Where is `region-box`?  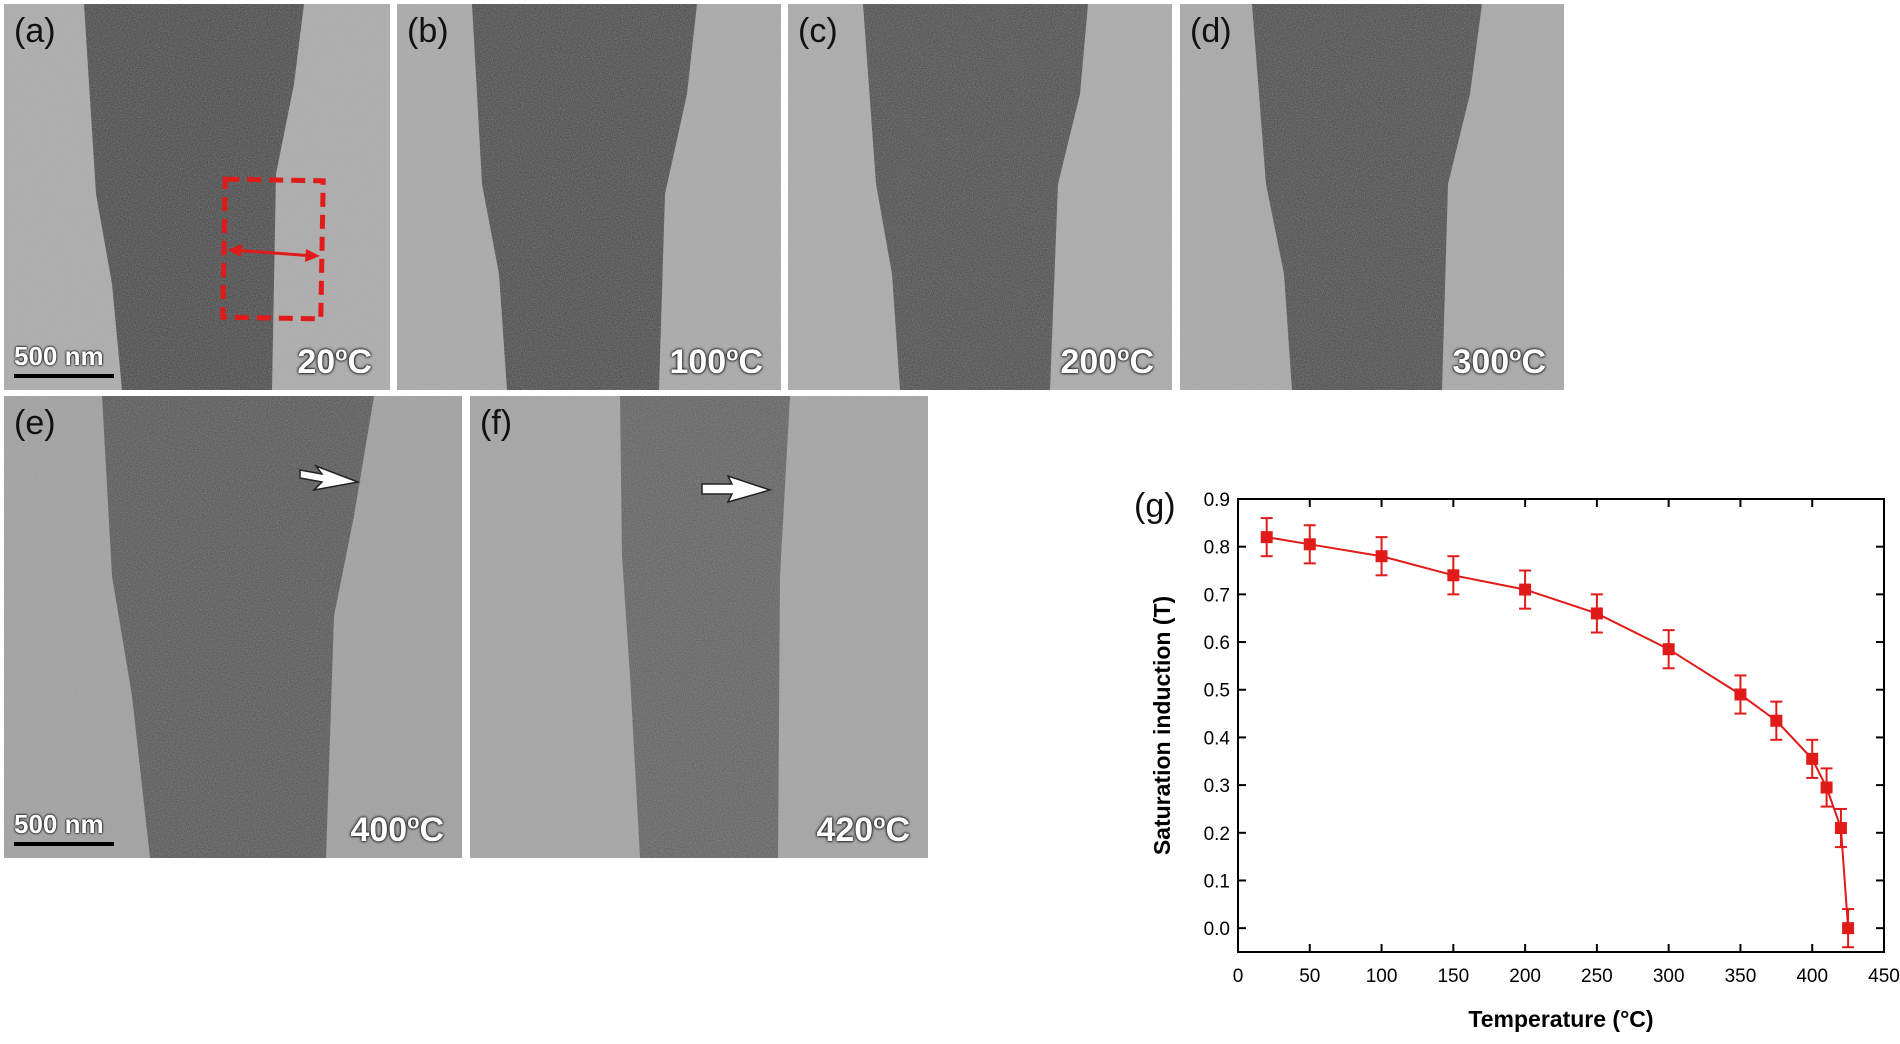 region-box is located at coordinates (273, 249).